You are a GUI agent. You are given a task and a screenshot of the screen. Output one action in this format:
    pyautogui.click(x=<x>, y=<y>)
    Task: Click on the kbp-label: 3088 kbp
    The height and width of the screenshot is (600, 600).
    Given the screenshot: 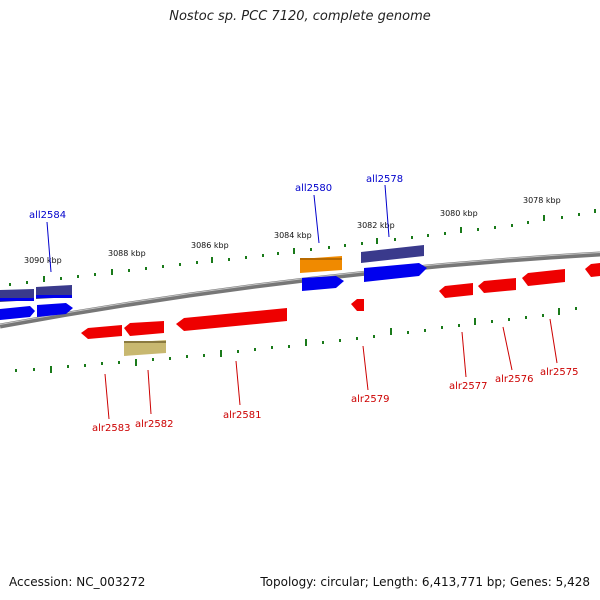 What is the action you would take?
    pyautogui.click(x=127, y=253)
    